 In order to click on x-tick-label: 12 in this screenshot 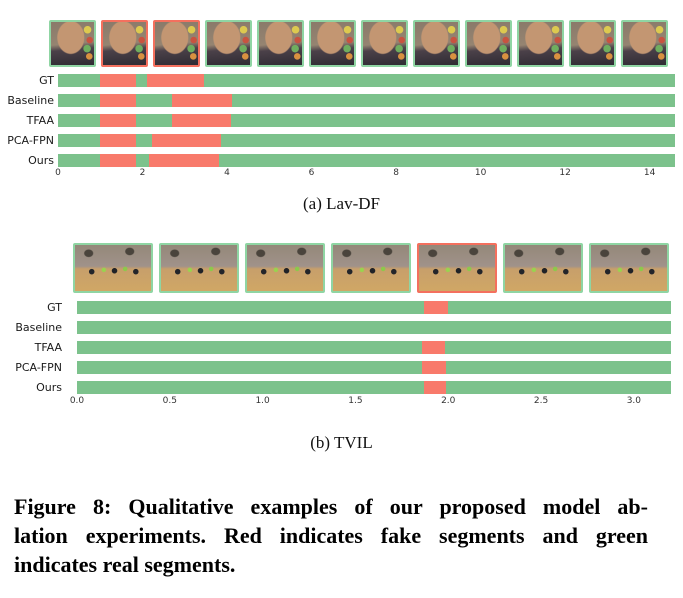, I will do `click(565, 173)`.